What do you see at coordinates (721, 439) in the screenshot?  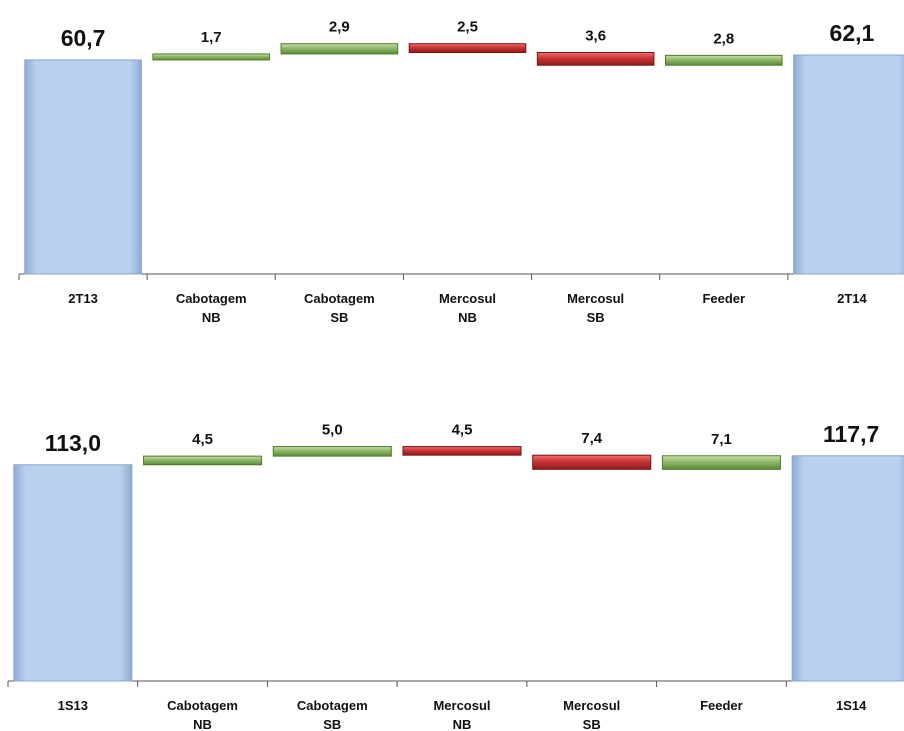 I see `data-label: 7,1` at bounding box center [721, 439].